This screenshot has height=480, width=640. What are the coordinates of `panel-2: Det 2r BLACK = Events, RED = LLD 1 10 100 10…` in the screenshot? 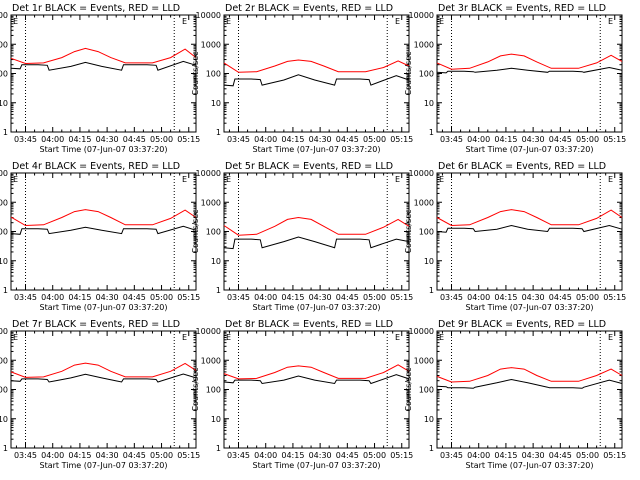 It's located at (302, 78).